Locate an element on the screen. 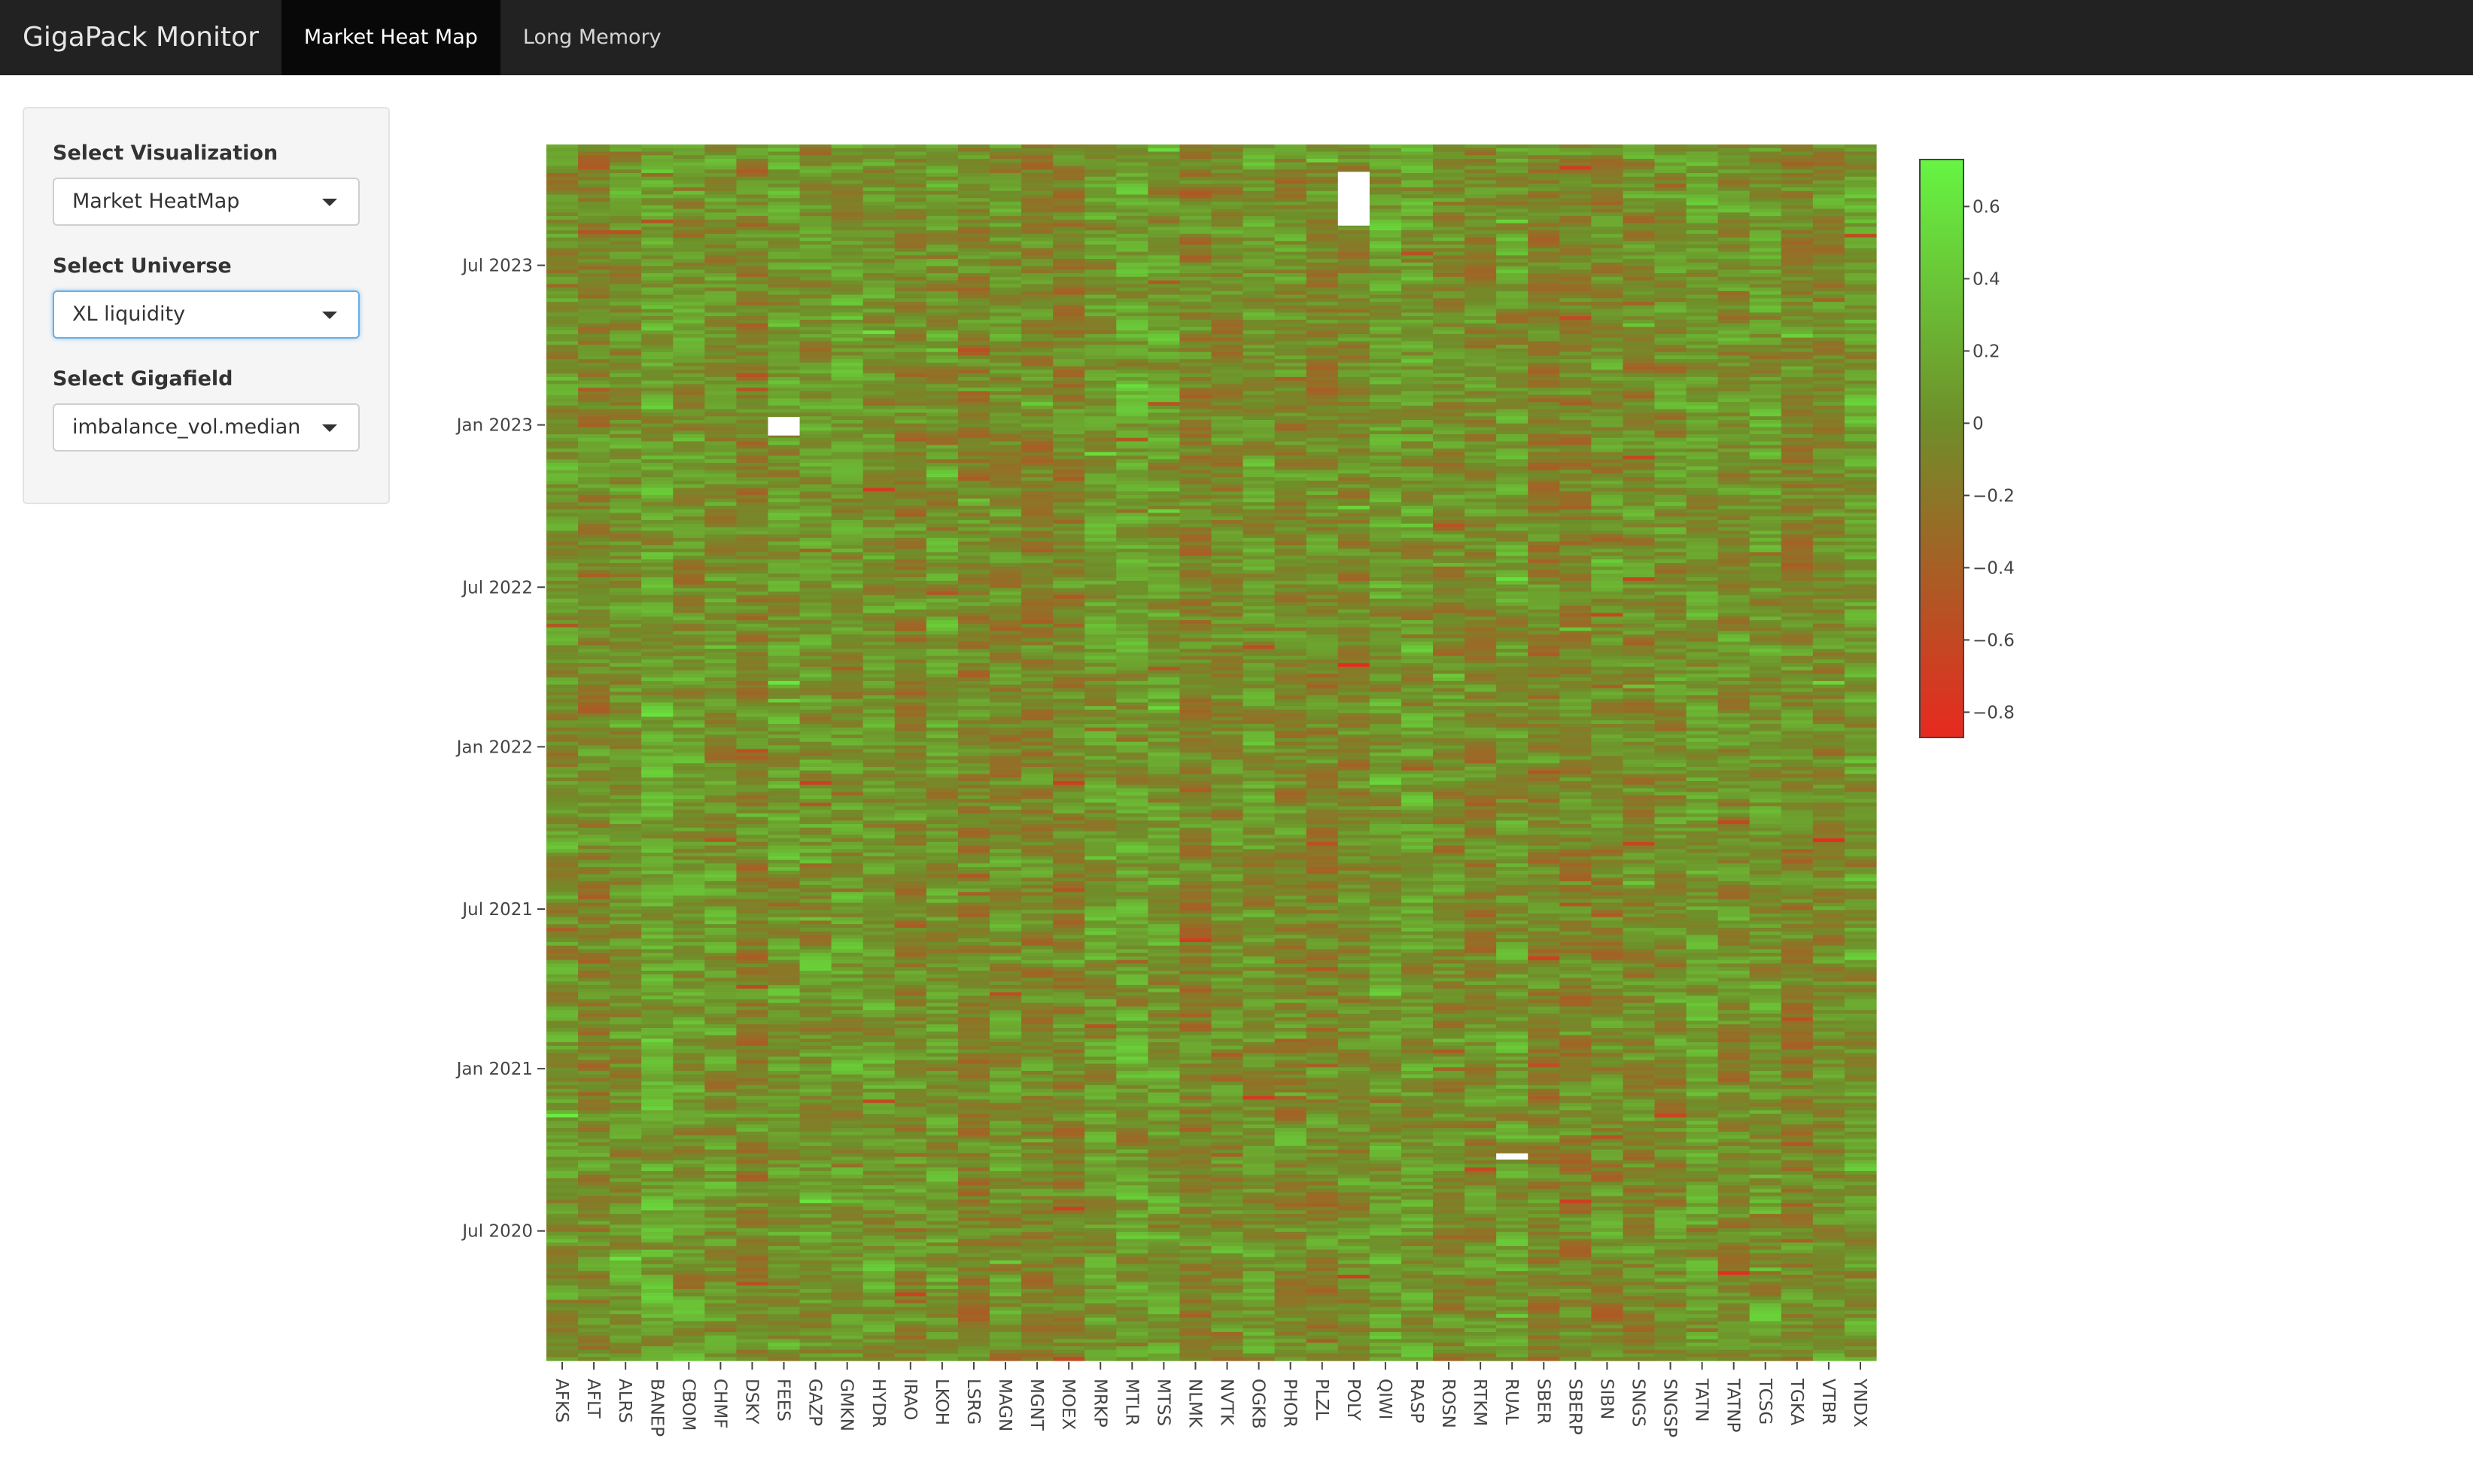  universe-select: XL liquidity is located at coordinates (207, 314).